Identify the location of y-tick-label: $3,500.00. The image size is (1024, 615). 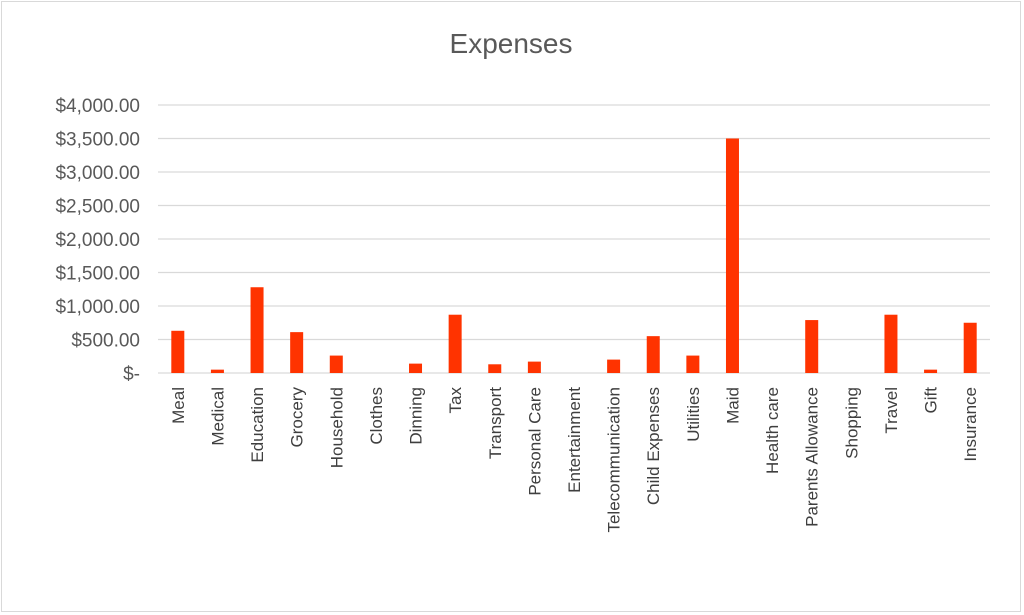
(97, 140).